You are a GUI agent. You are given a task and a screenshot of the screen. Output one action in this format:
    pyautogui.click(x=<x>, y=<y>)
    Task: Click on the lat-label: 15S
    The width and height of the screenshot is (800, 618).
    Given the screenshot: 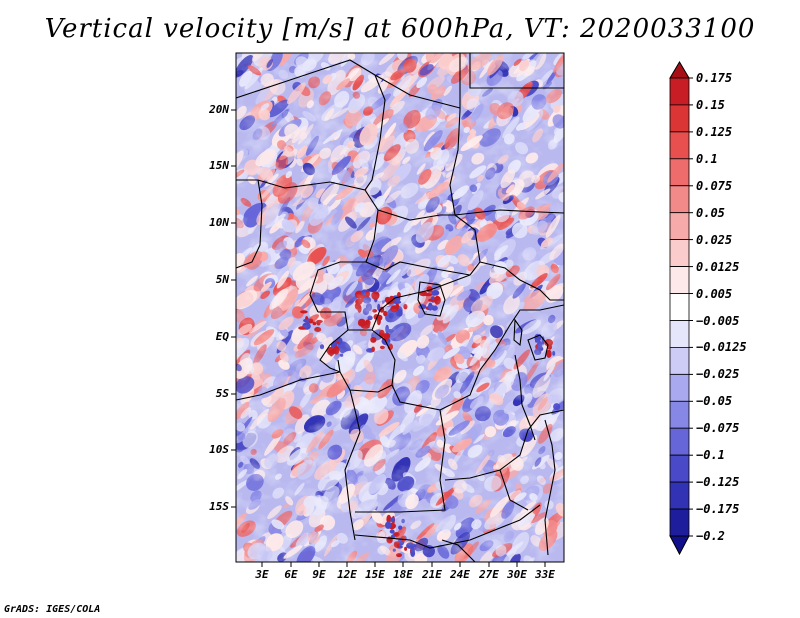 What is the action you would take?
    pyautogui.click(x=219, y=506)
    